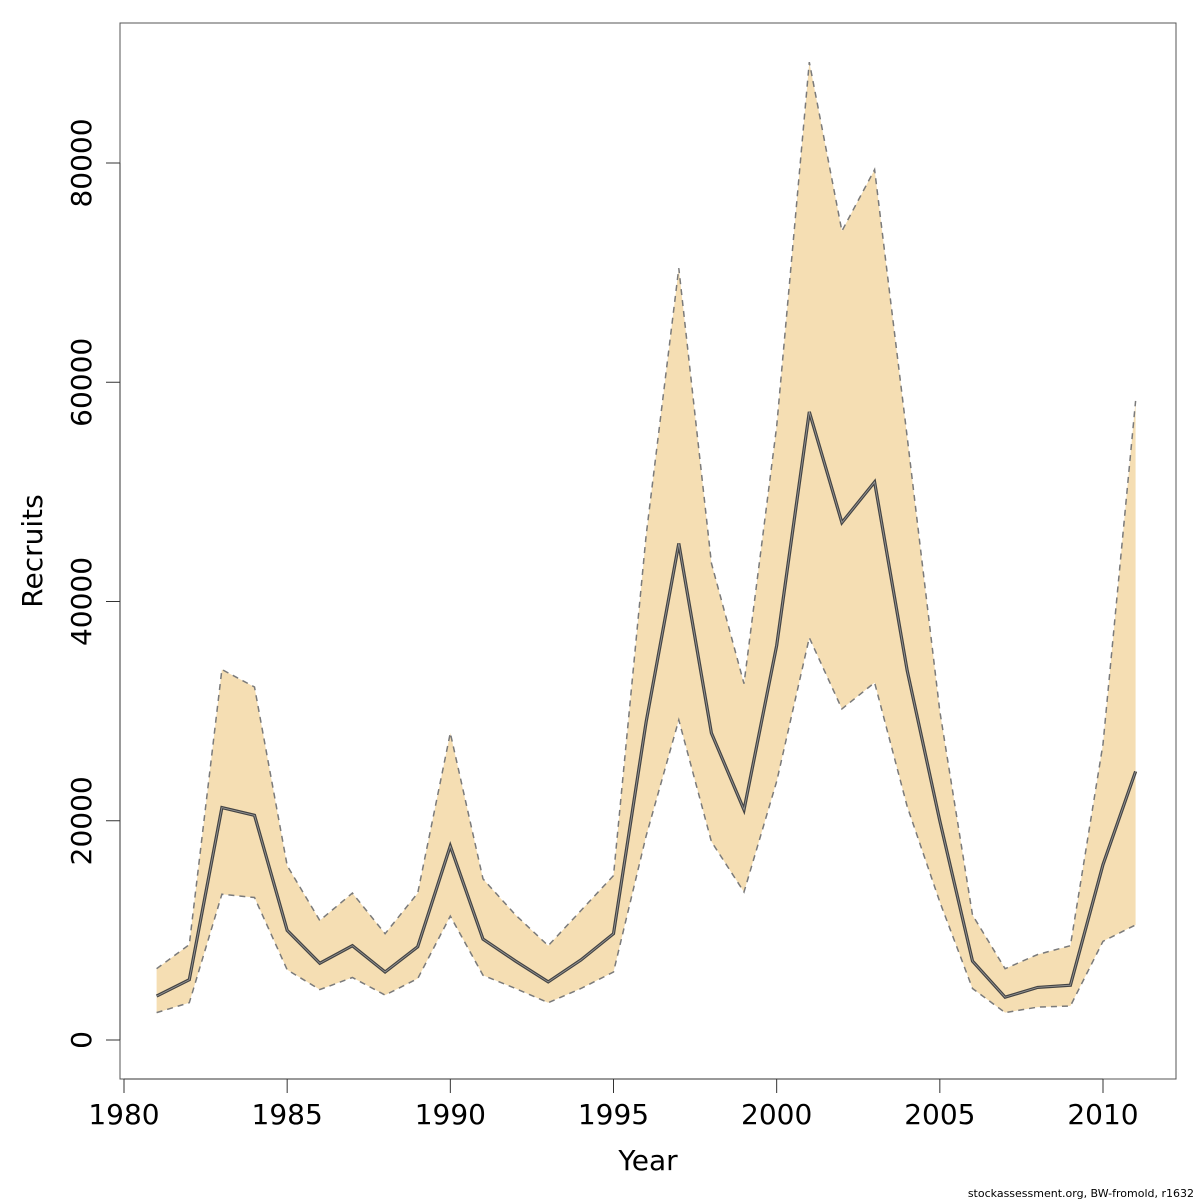  Describe the element at coordinates (613, 1114) in the screenshot. I see `x-tick-label-1995: 1995` at that location.